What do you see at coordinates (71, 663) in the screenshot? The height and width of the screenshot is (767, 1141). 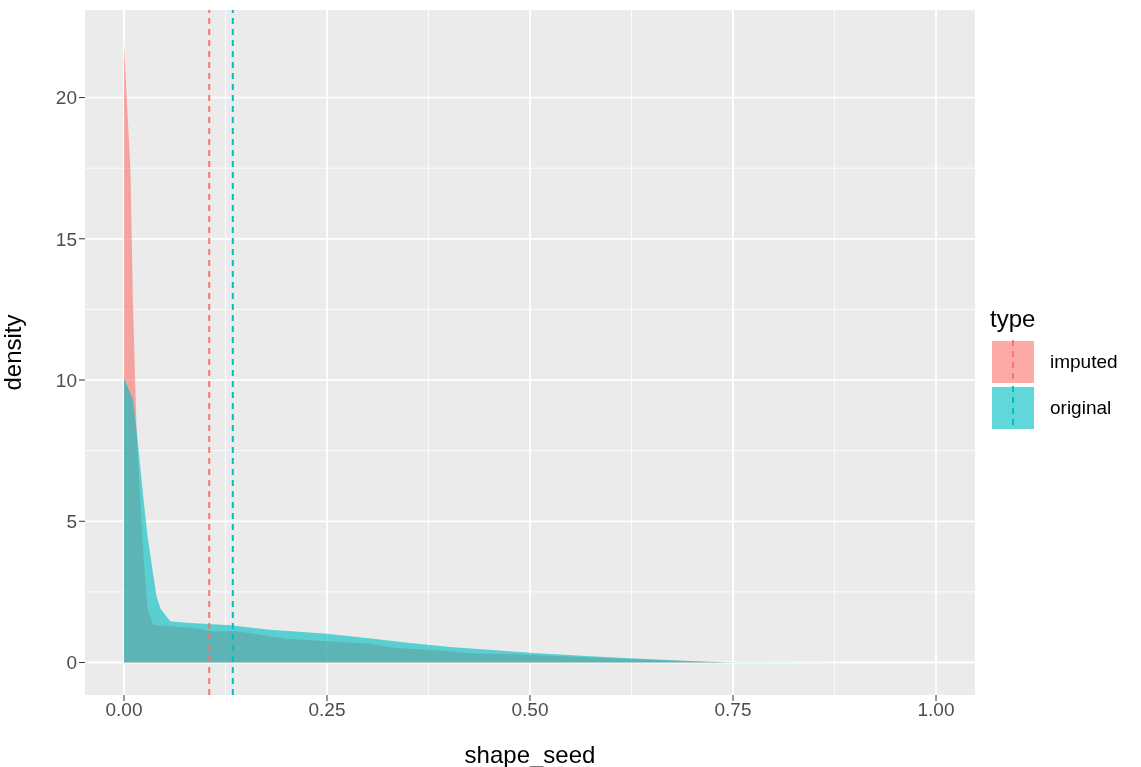 I see `y-tick-label: 0` at bounding box center [71, 663].